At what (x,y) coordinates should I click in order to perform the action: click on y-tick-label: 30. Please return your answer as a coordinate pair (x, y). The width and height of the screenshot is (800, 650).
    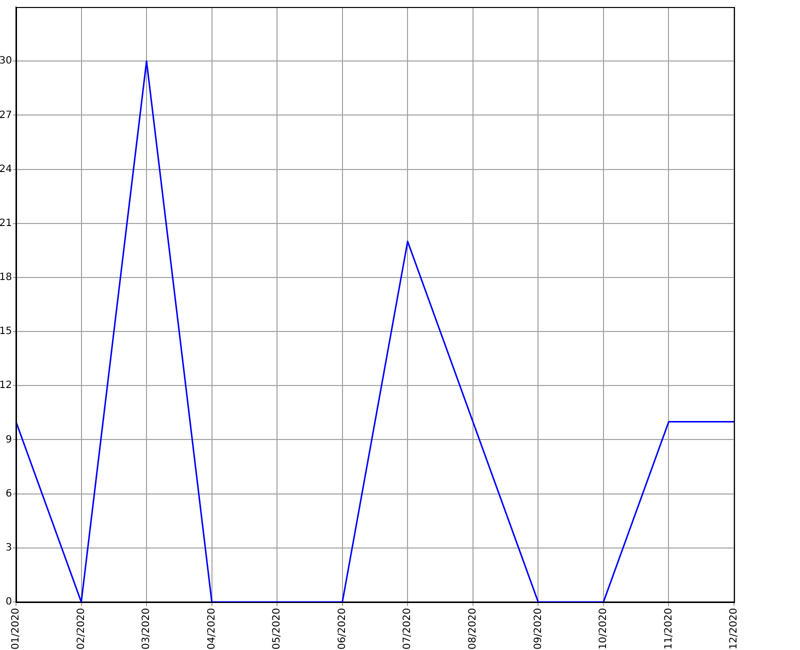
    Looking at the image, I should click on (6, 61).